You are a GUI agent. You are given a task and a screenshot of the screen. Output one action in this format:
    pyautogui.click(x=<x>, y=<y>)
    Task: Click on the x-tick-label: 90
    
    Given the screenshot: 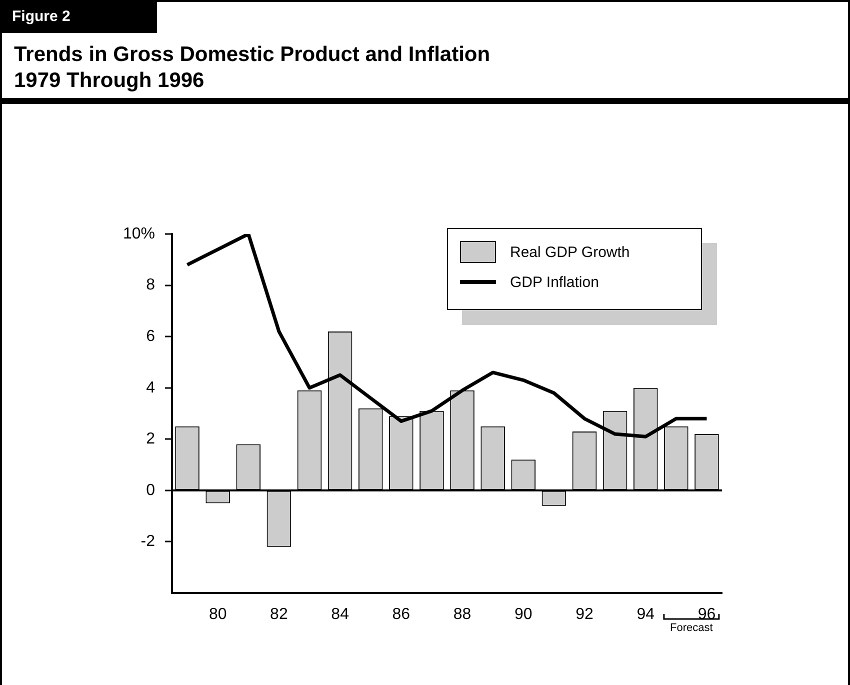 What is the action you would take?
    pyautogui.click(x=523, y=615)
    